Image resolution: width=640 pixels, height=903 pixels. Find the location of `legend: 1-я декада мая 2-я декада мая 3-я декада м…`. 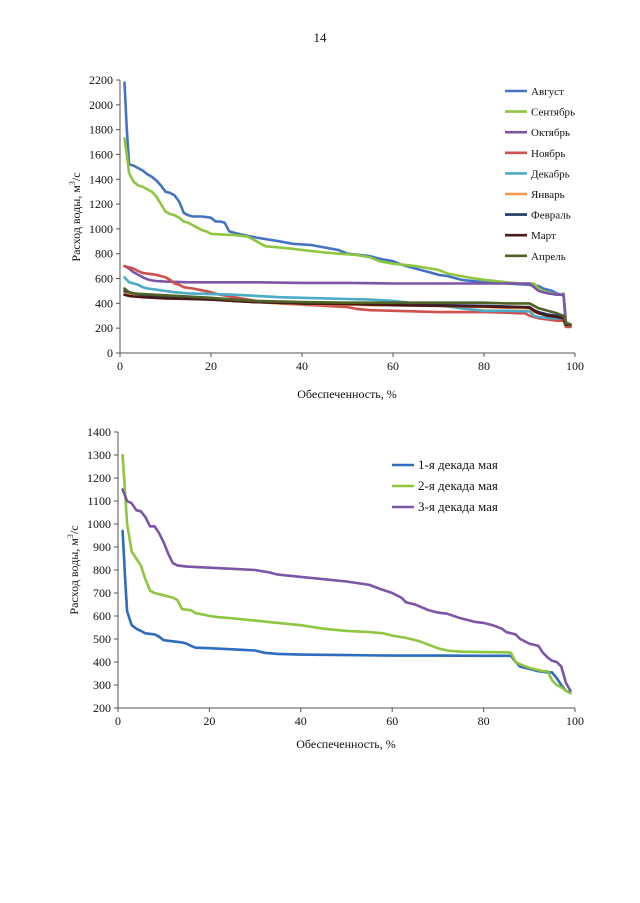

legend: 1-я декада мая 2-я декада мая 3-я декада м… is located at coordinates (445, 485).